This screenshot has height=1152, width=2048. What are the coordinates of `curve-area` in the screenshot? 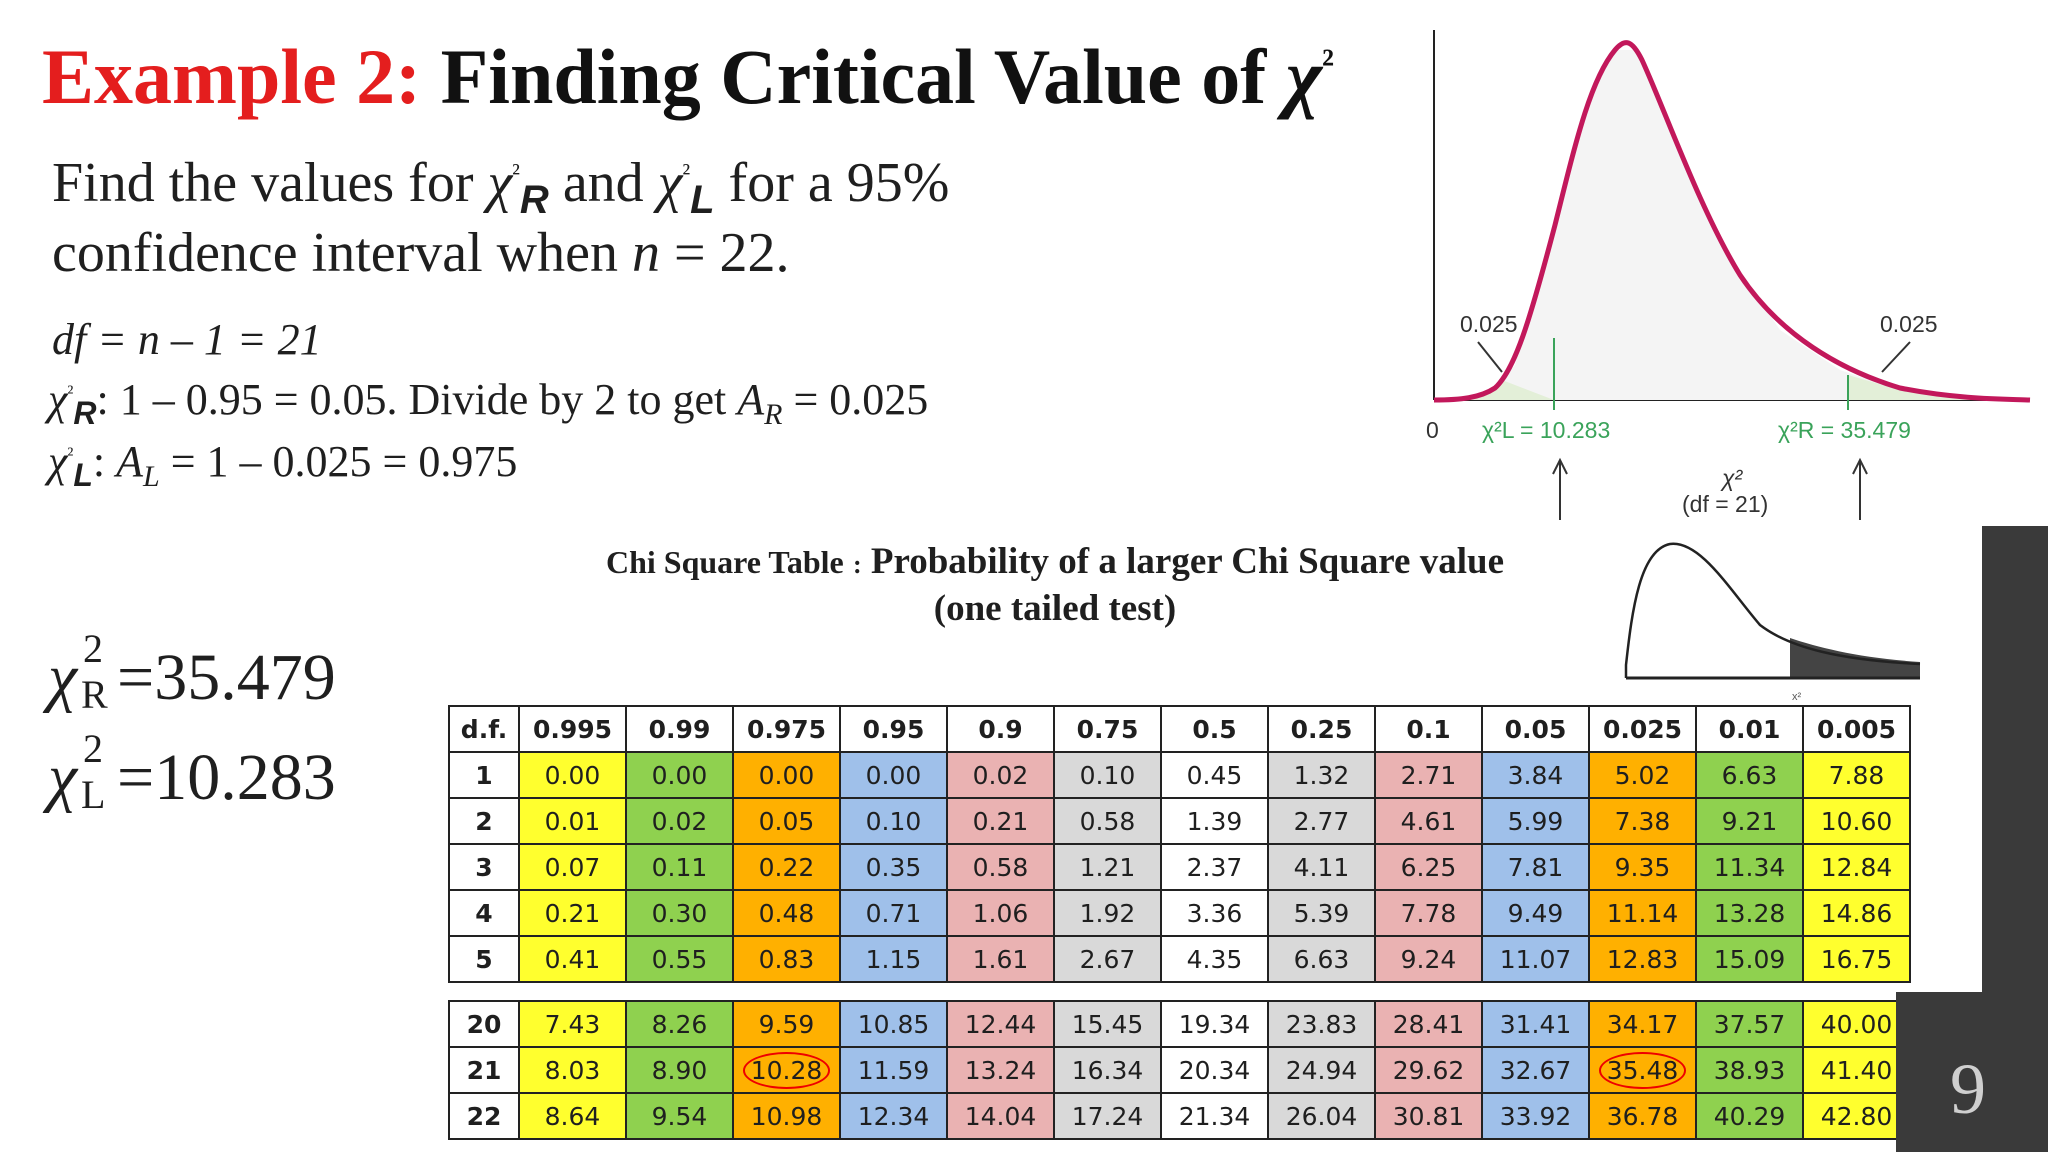 It's located at (1732, 225).